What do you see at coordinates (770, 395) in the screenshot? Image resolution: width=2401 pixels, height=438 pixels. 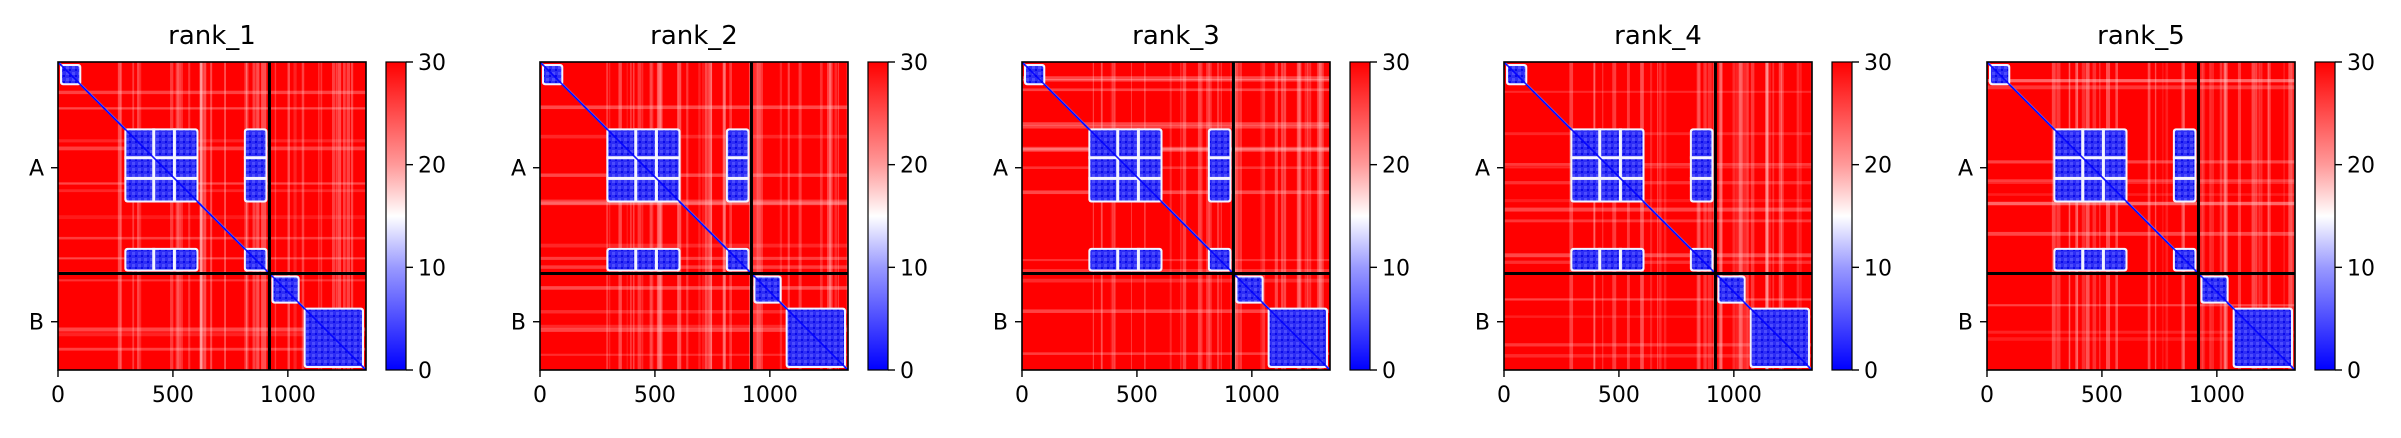 I see `x-tick-label: 1000` at bounding box center [770, 395].